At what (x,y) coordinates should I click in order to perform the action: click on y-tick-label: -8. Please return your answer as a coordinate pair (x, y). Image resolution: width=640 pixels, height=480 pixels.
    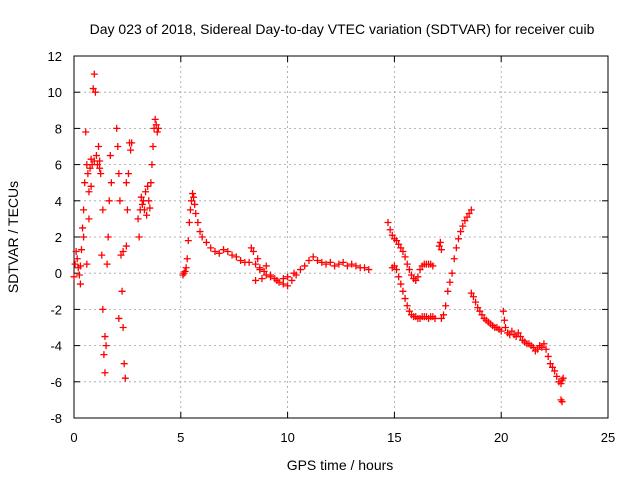
    Looking at the image, I should click on (56, 418).